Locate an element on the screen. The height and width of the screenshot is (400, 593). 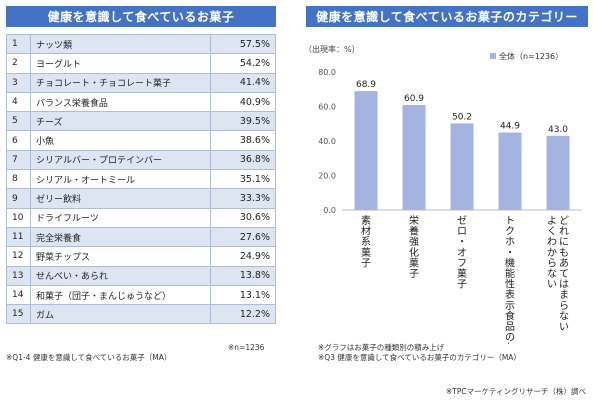
item-cell: せんべい・あられ is located at coordinates (120, 275).